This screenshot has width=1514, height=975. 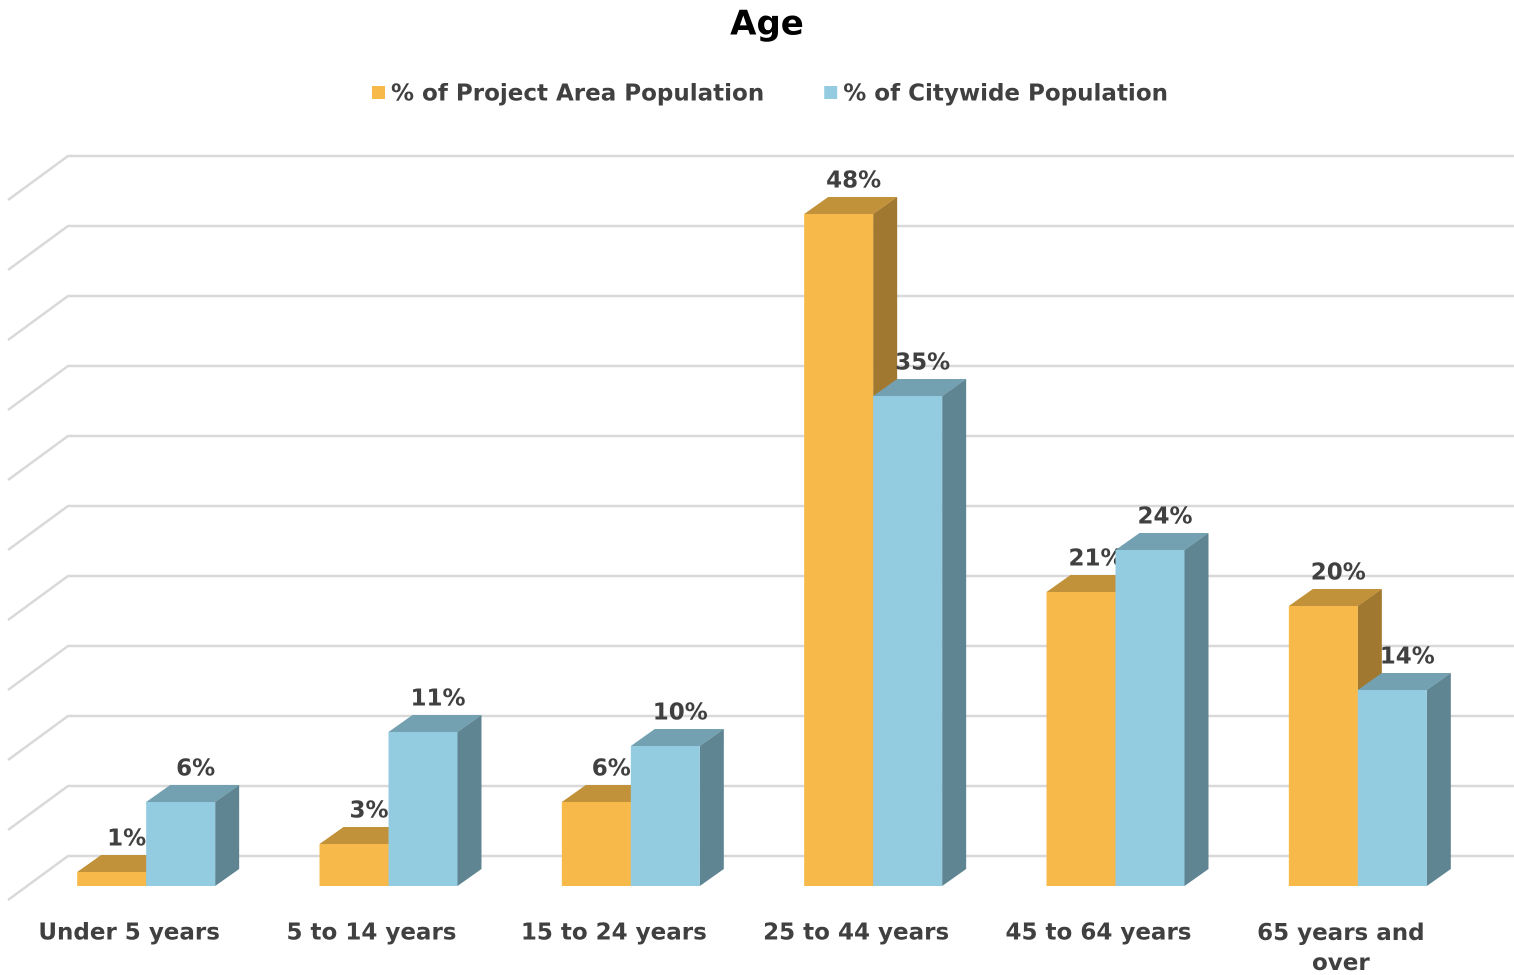 What do you see at coordinates (1164, 517) in the screenshot?
I see `data-label: 24%` at bounding box center [1164, 517].